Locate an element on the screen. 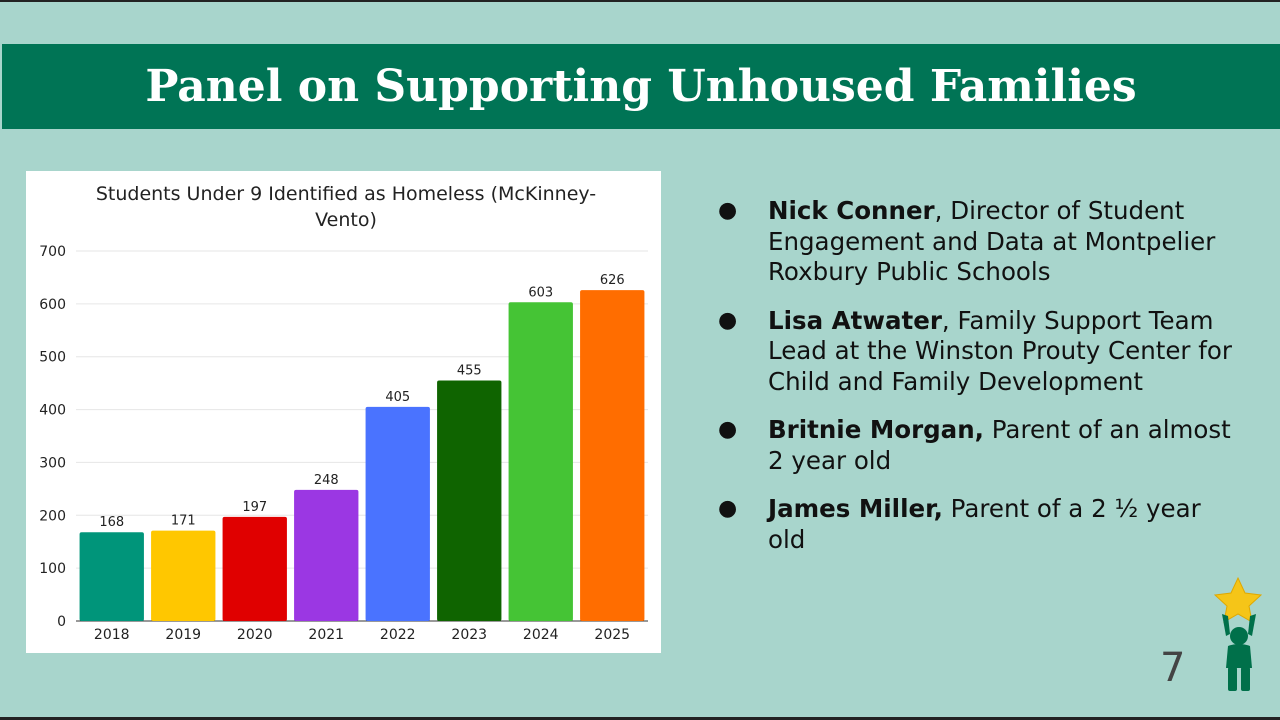 This screenshot has width=1280, height=720. data-label: 603 is located at coordinates (540, 292).